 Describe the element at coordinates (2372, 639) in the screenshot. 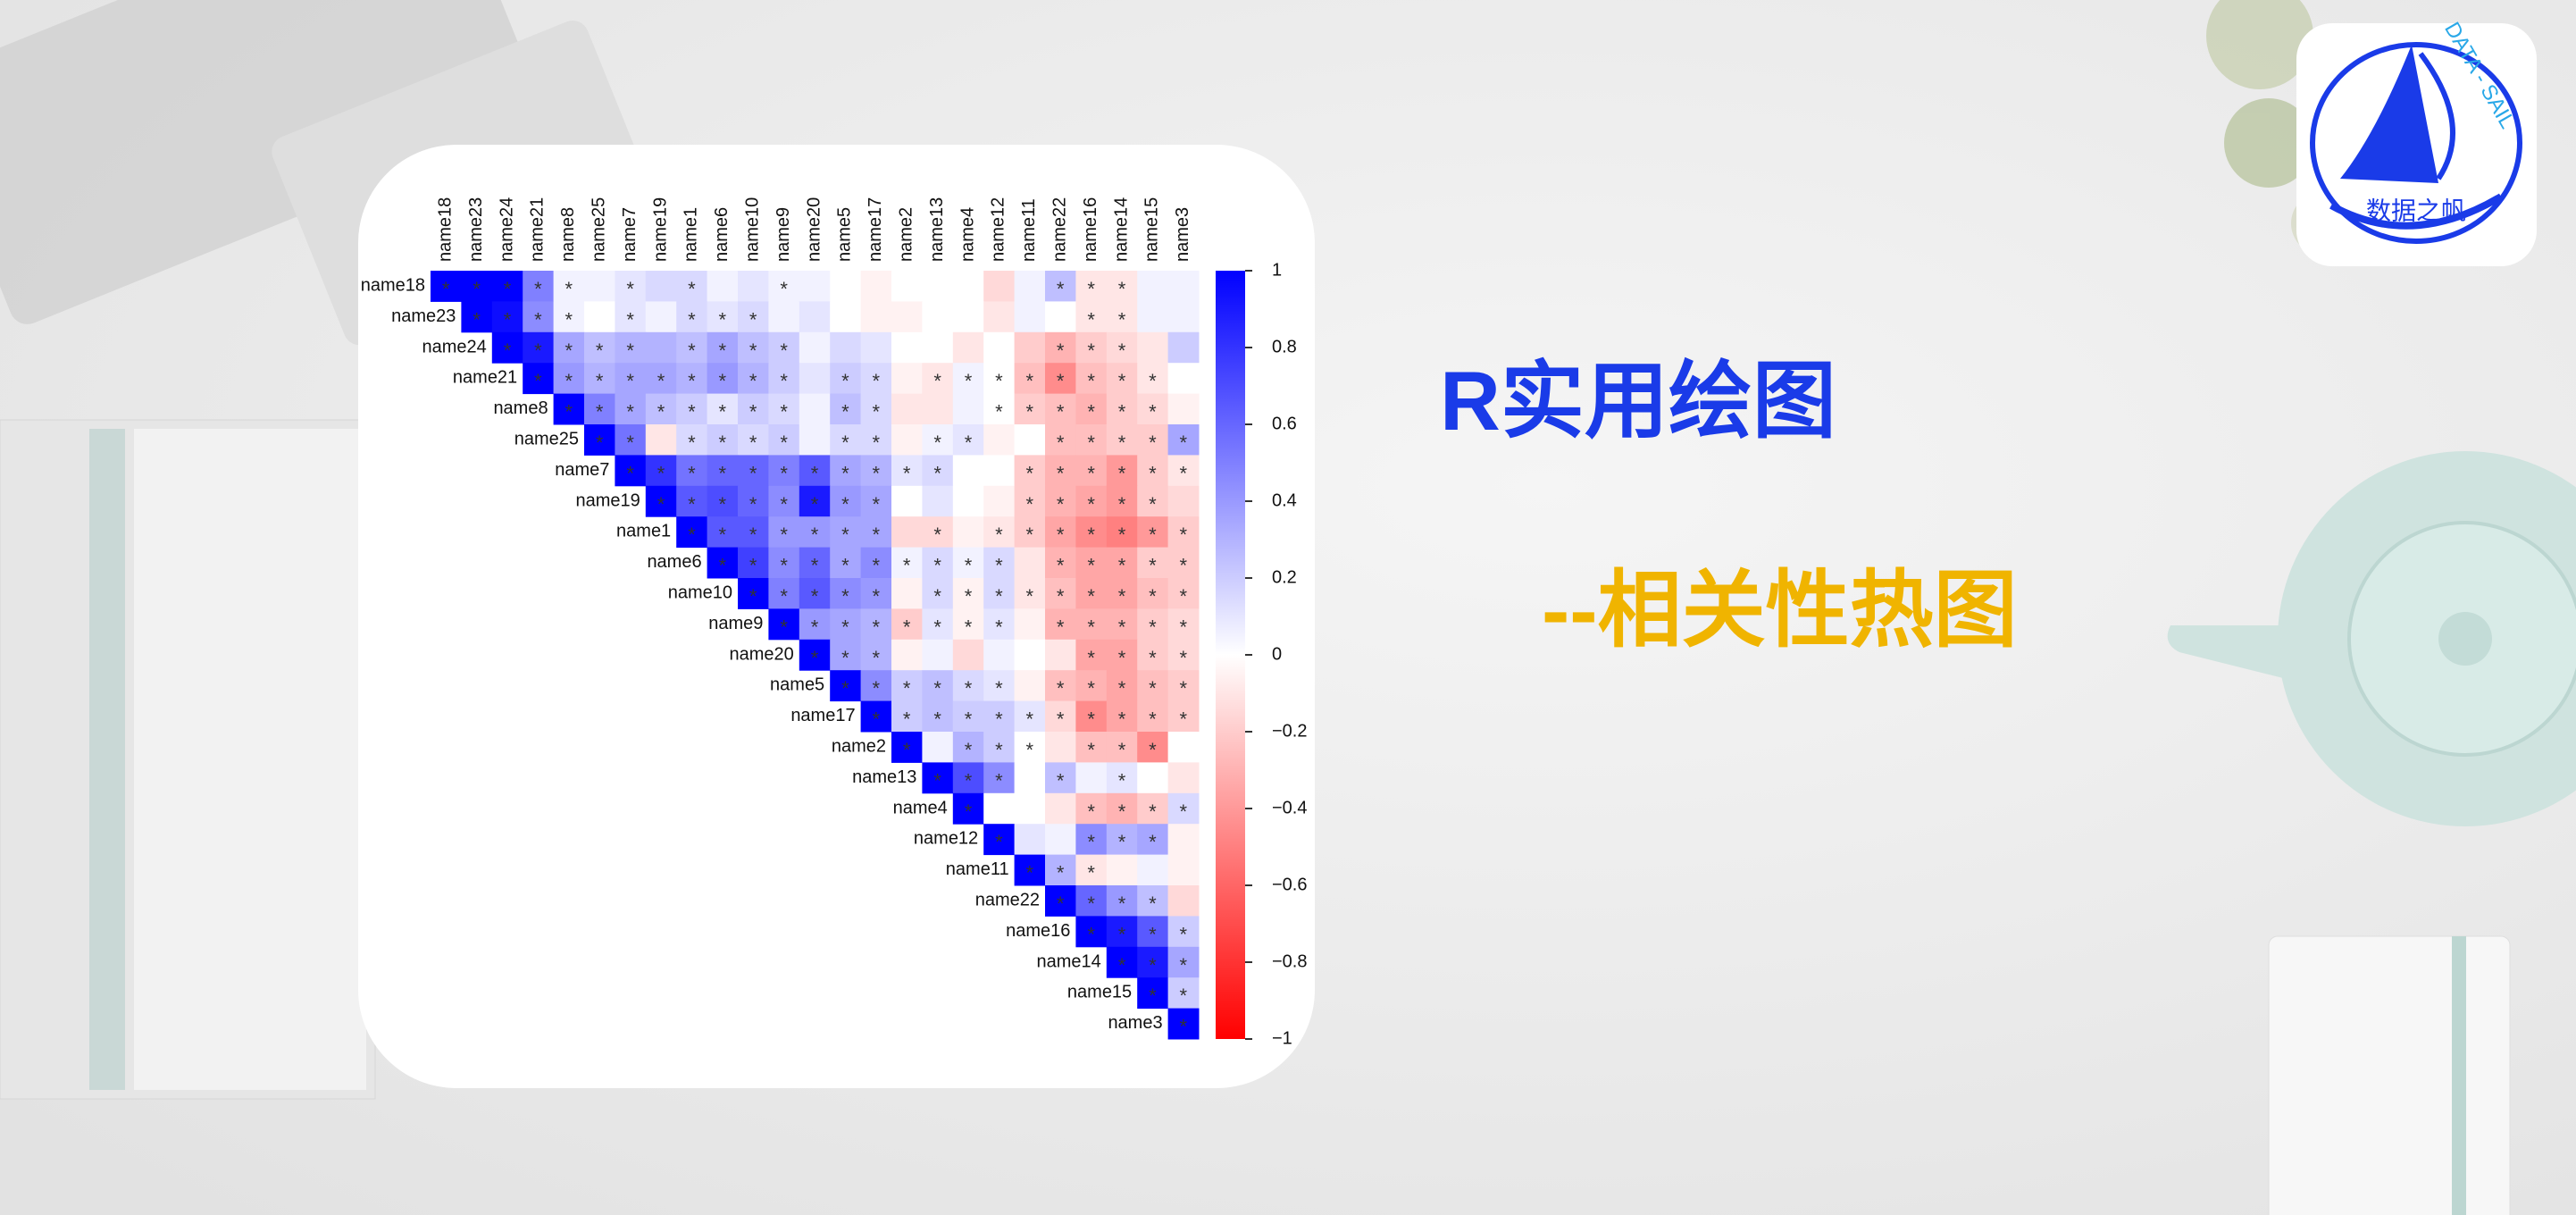

I see `teapot-decor` at that location.